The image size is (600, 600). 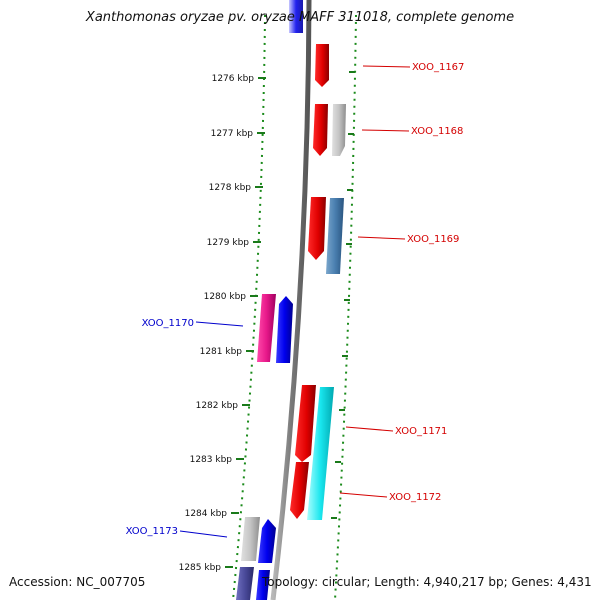 What do you see at coordinates (168, 323) in the screenshot?
I see `gene-label: XOO_1170` at bounding box center [168, 323].